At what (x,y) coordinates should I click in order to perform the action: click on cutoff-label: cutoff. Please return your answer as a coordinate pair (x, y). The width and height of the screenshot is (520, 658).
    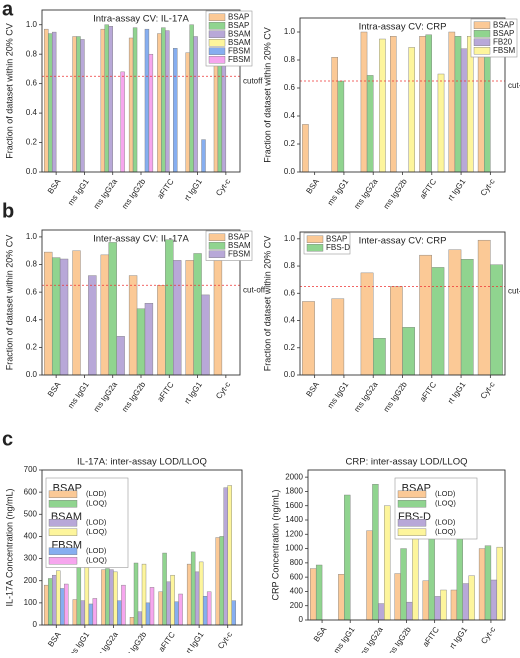
    Looking at the image, I should click on (253, 80).